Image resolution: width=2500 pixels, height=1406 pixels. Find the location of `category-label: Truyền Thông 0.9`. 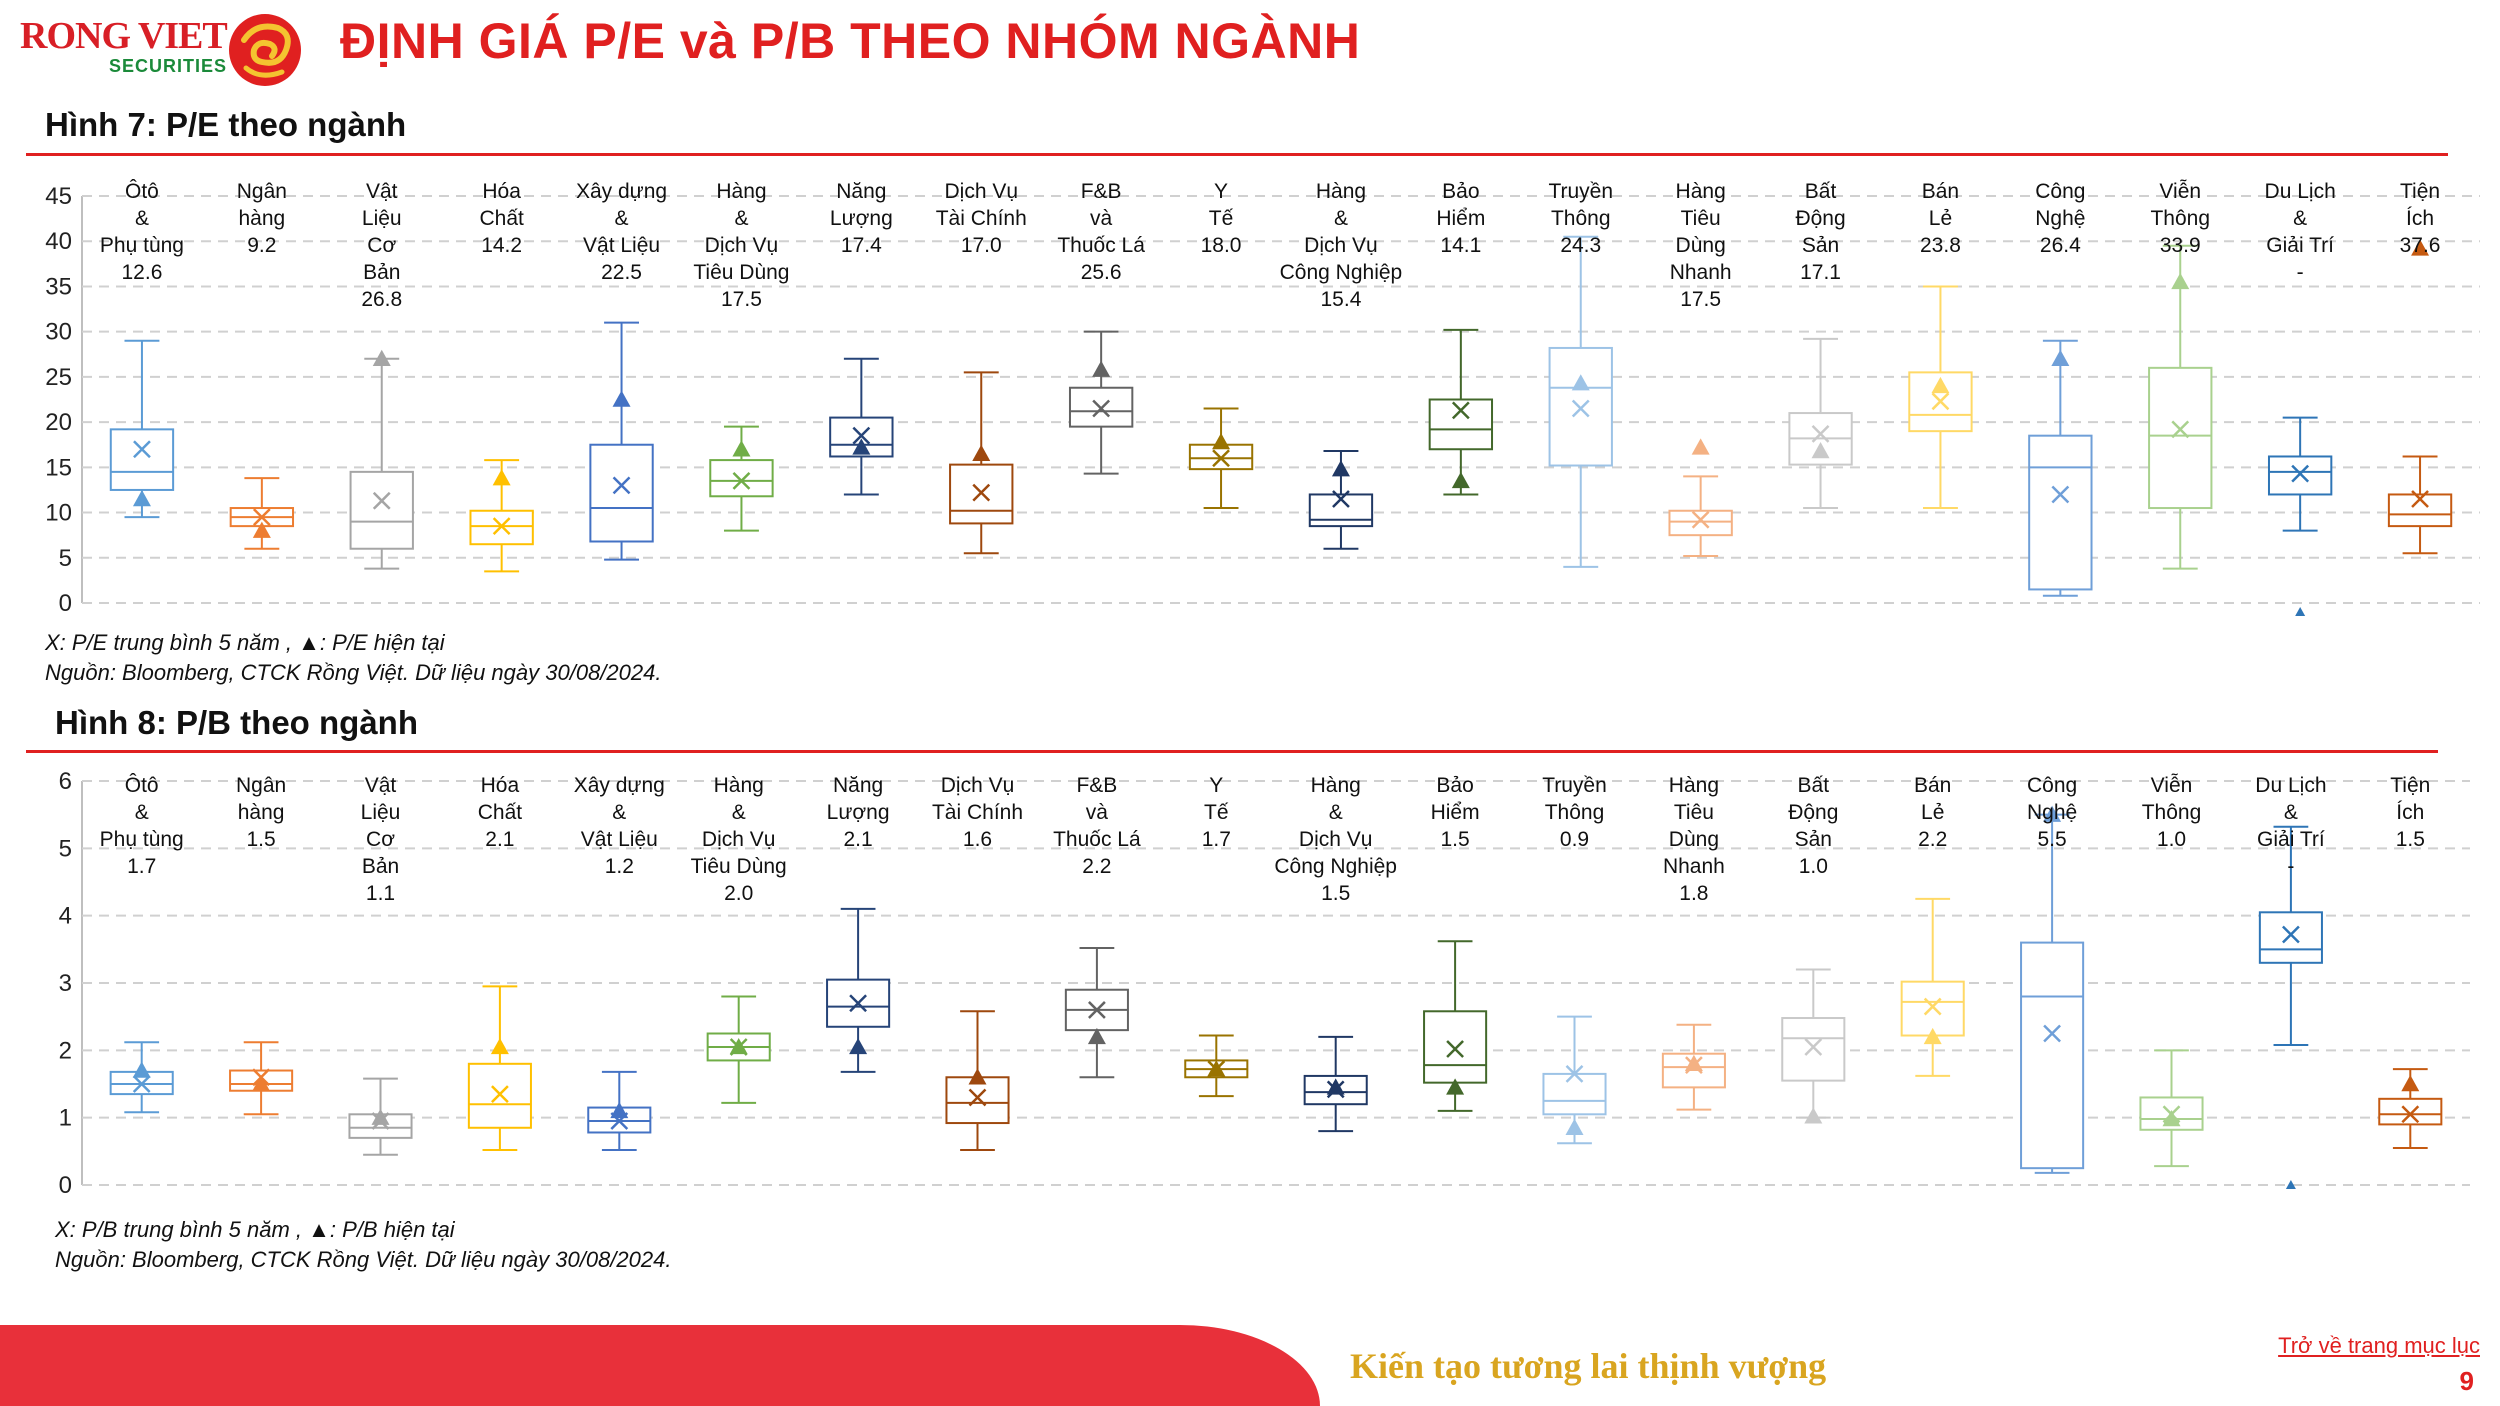

category-label: Truyền Thông 0.9 is located at coordinates (1574, 812).